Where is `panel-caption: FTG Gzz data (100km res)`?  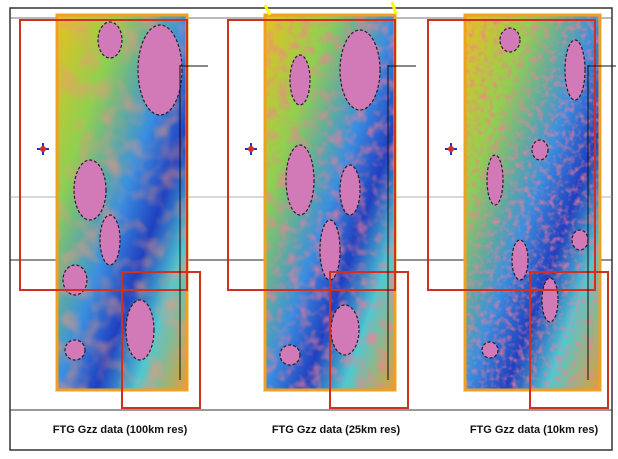
panel-caption: FTG Gzz data (100km res) is located at coordinates (120, 430).